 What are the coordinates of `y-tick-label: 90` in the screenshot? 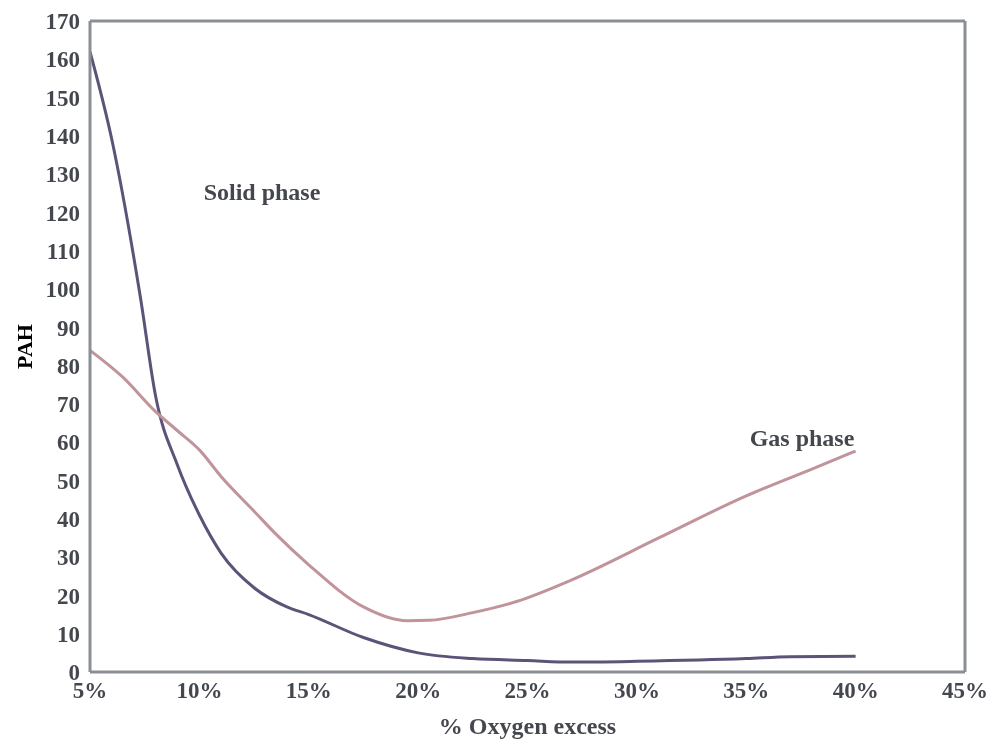 It's located at (68, 328).